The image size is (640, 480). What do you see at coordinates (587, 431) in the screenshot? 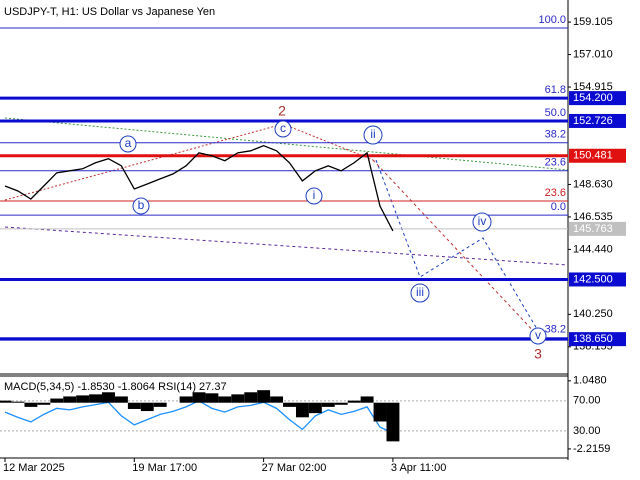
I see `y-tick-label: 30.00` at bounding box center [587, 431].